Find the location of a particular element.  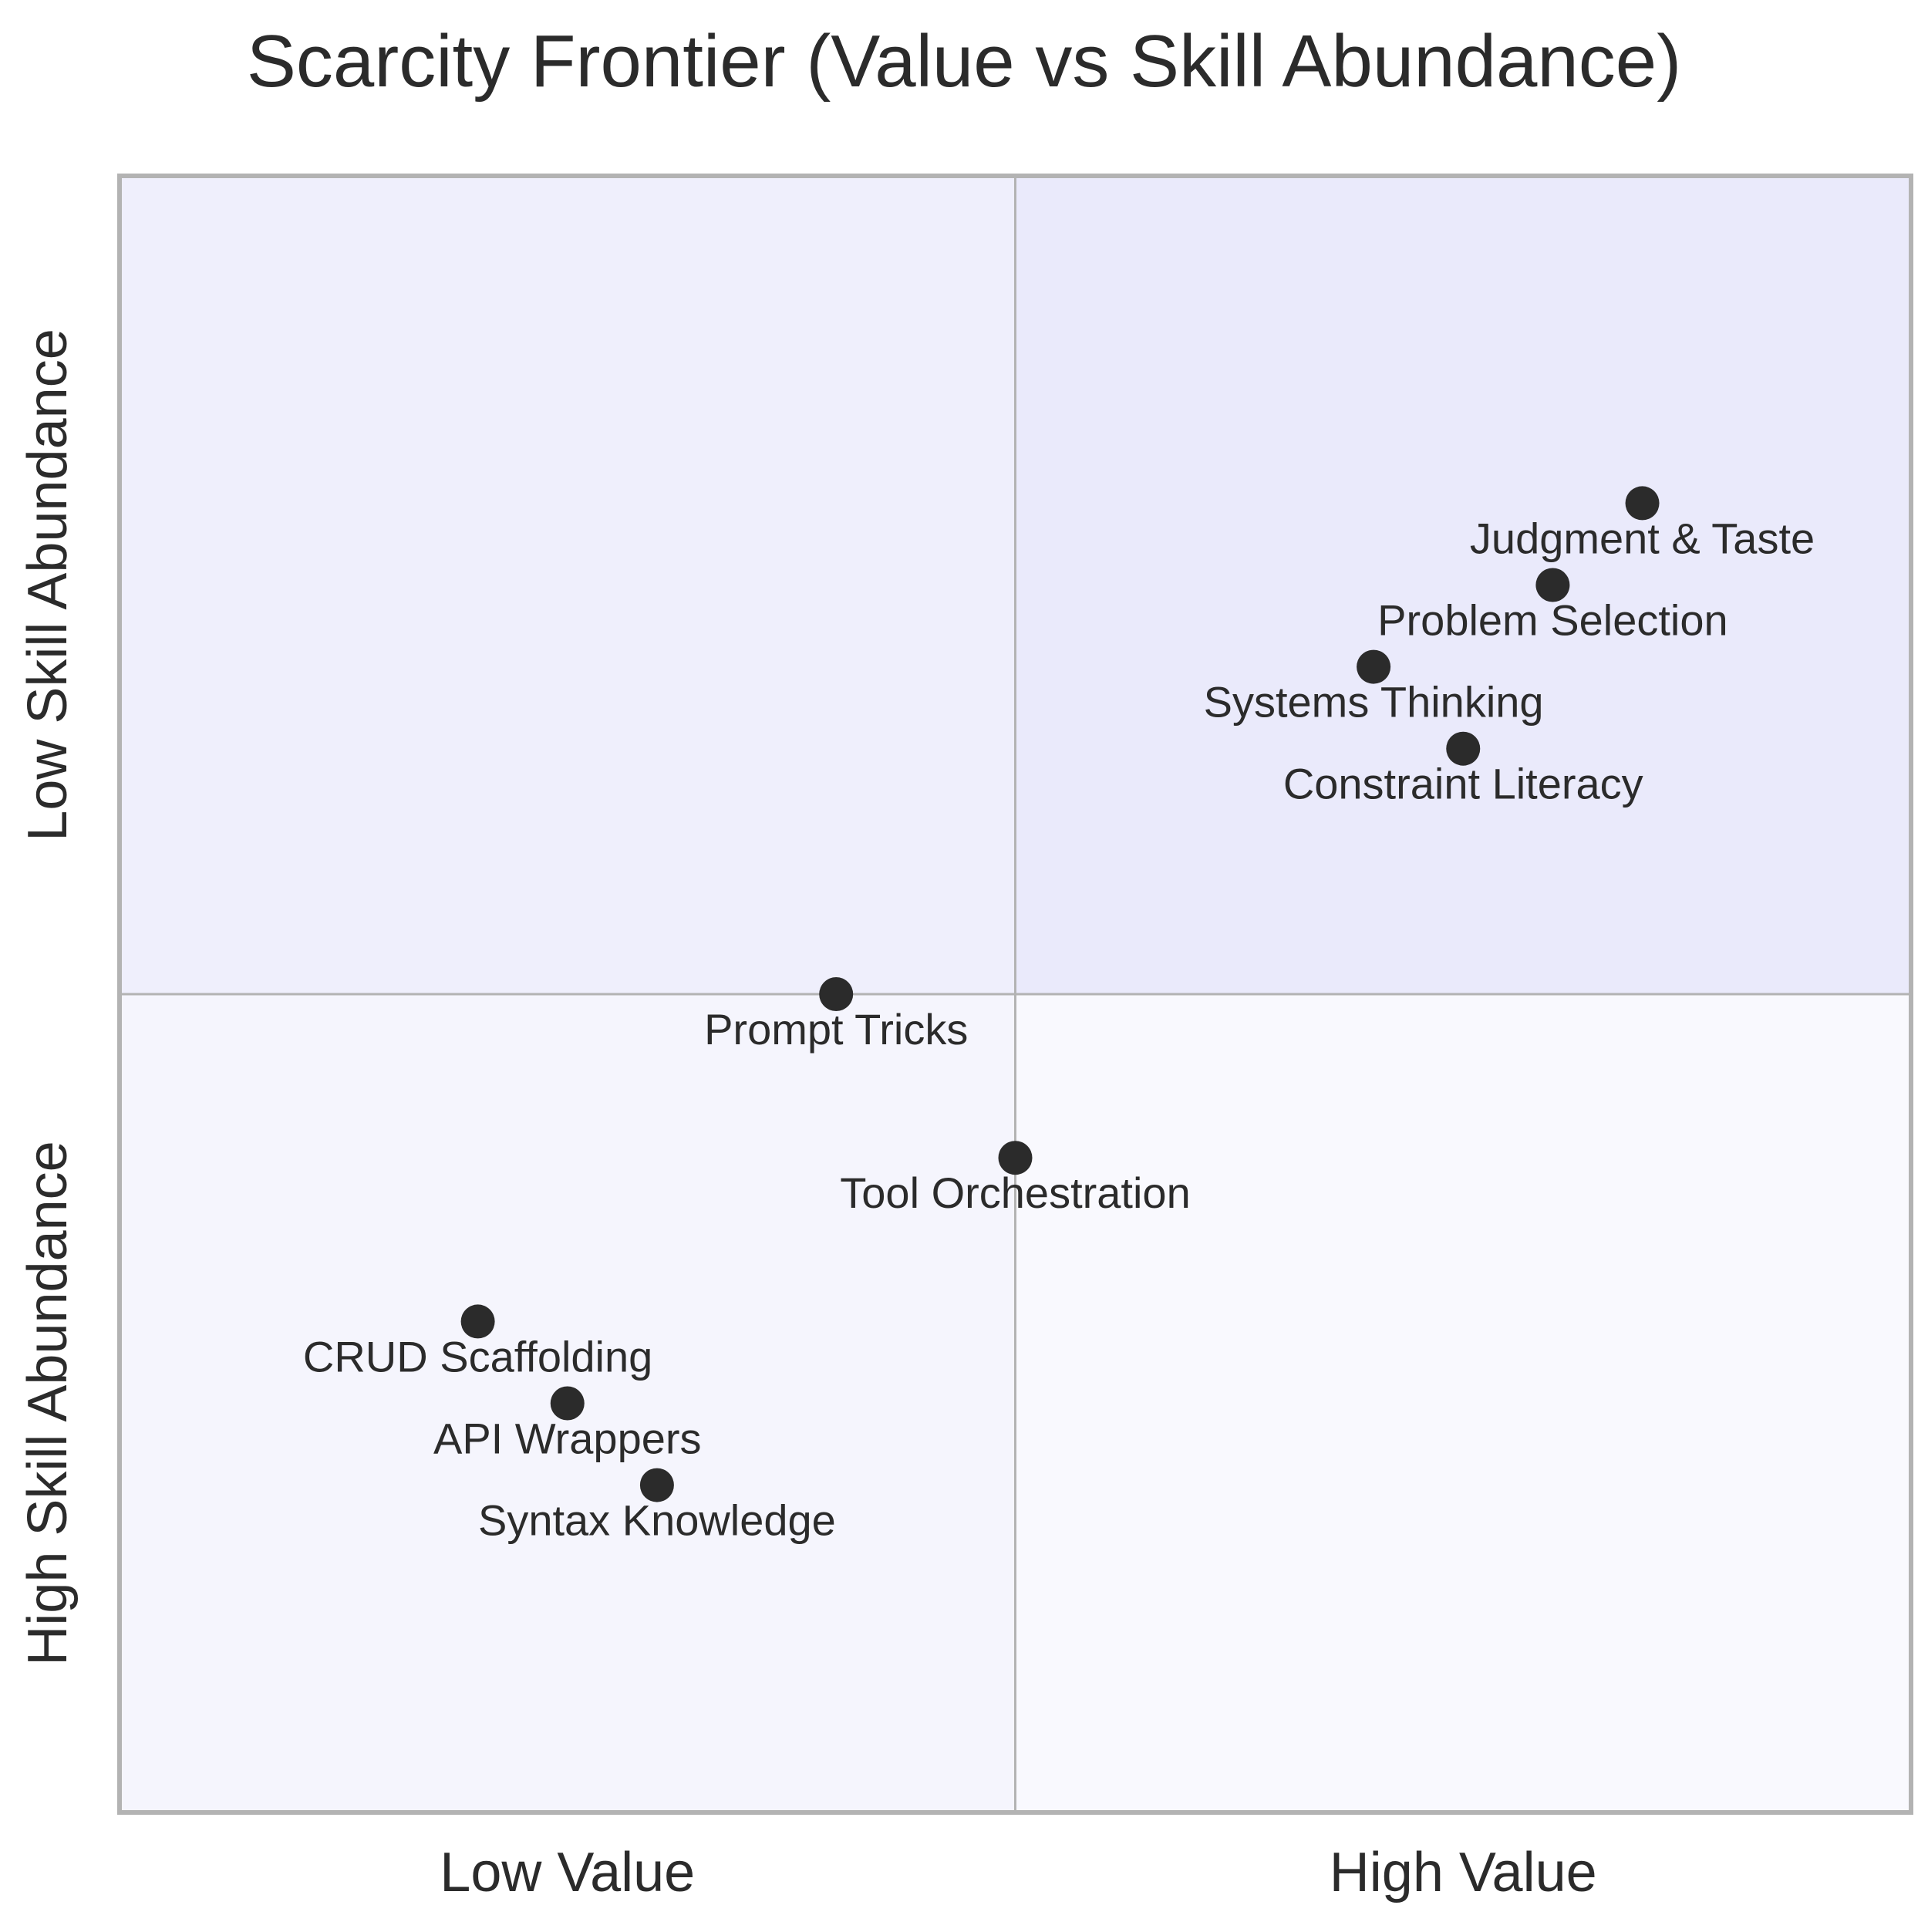

point-label: Judgment & Taste is located at coordinates (1643, 538).